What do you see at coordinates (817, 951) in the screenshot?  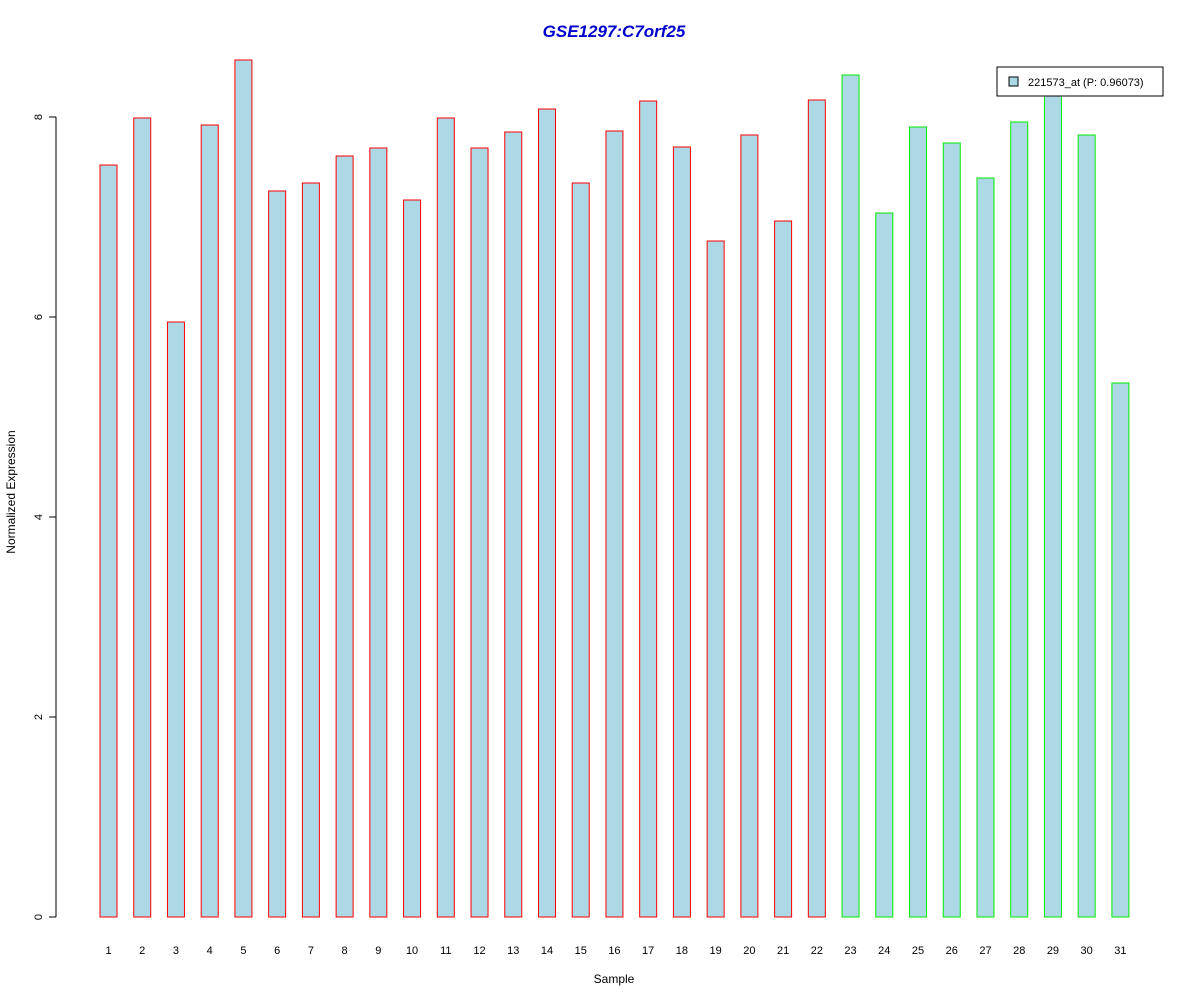 I see `x-tick-label: 22` at bounding box center [817, 951].